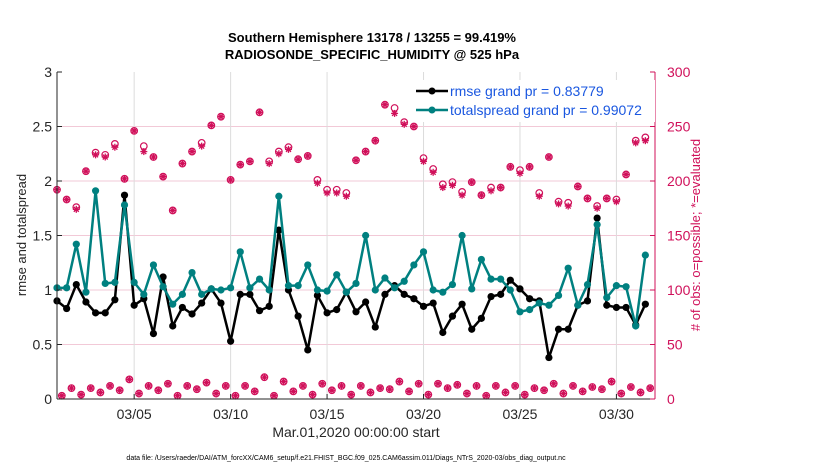 Image resolution: width=830 pixels, height=470 pixels. What do you see at coordinates (679, 236) in the screenshot?
I see `right-tick-label: 150` at bounding box center [679, 236].